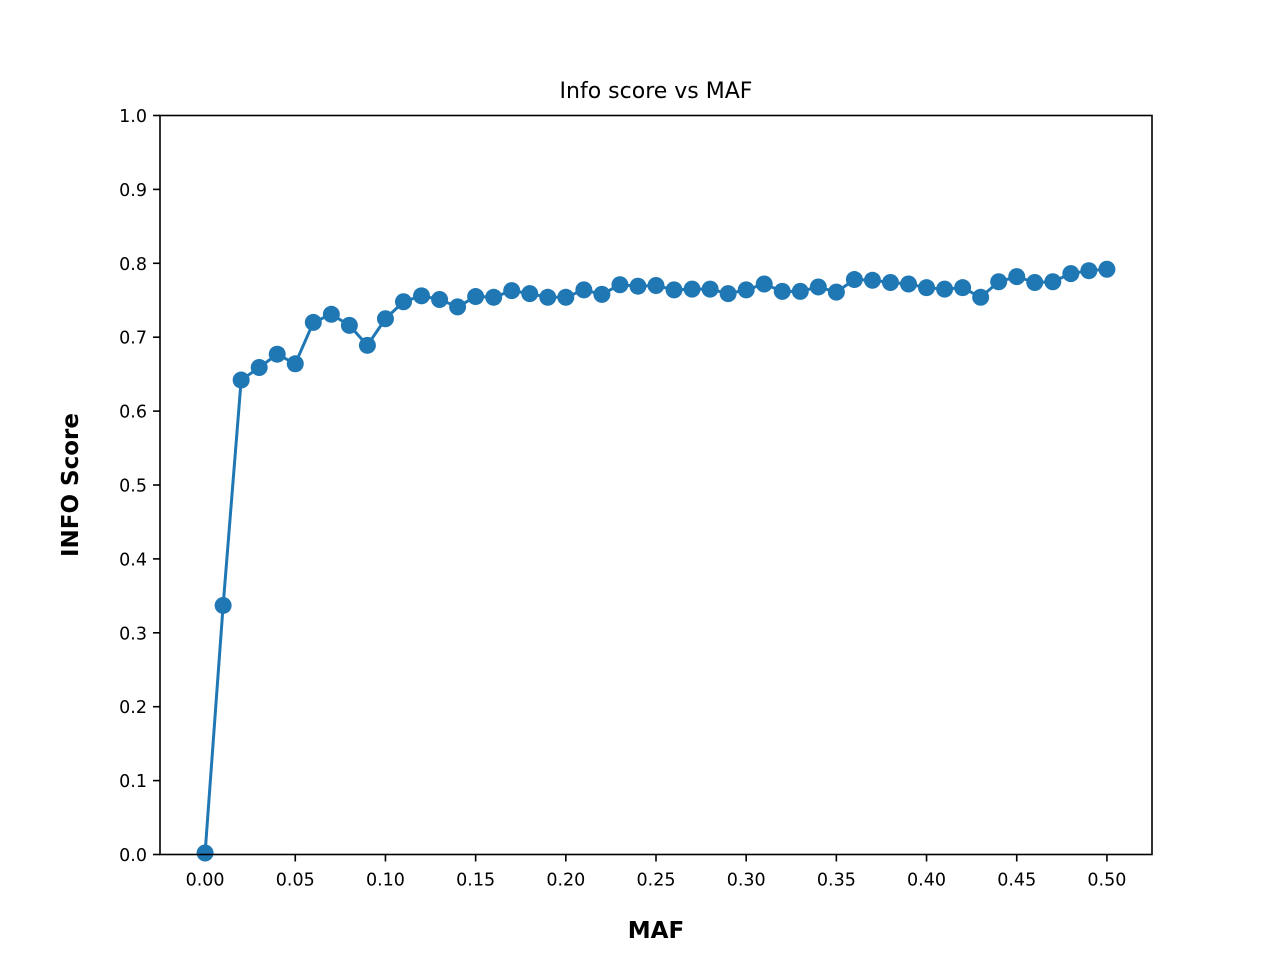 The width and height of the screenshot is (1280, 960). Describe the element at coordinates (385, 881) in the screenshot. I see `x-tick-label: 0.10` at that location.